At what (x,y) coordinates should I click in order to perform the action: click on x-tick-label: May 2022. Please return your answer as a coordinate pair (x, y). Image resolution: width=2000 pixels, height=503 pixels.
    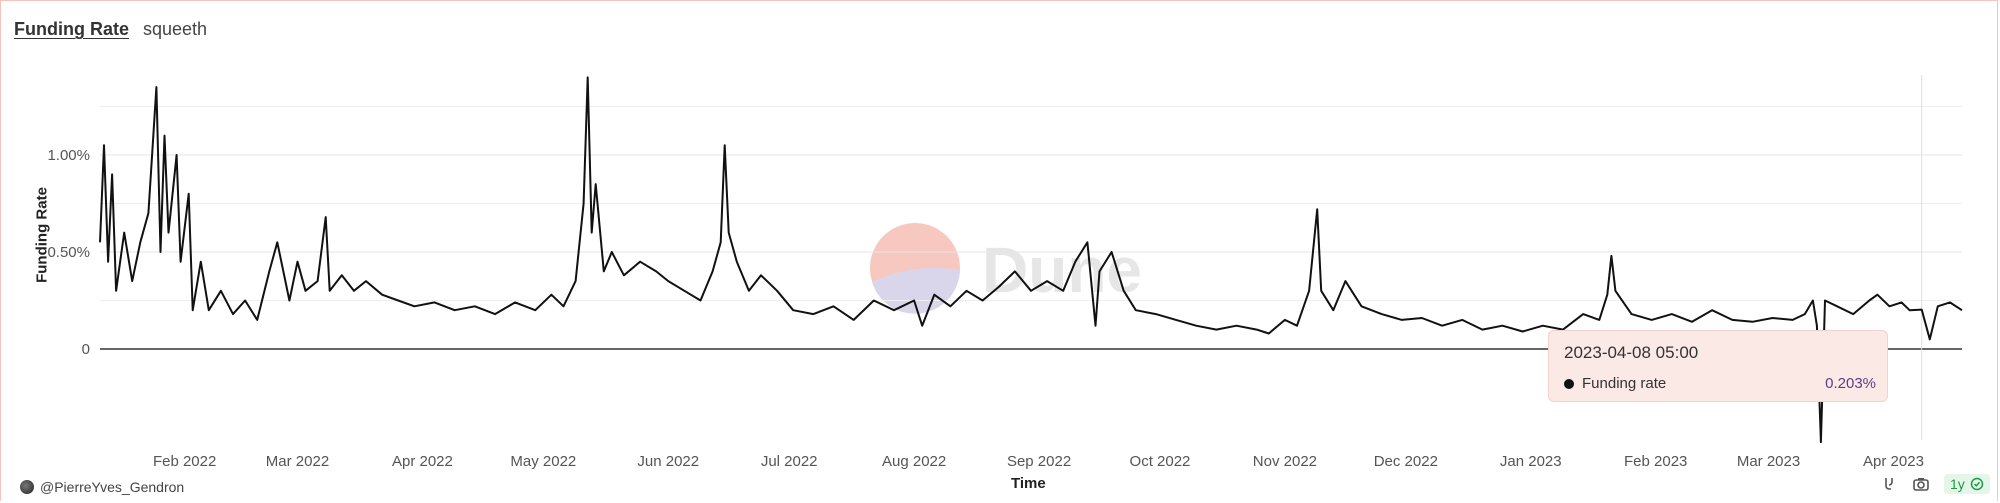
    Looking at the image, I should click on (543, 461).